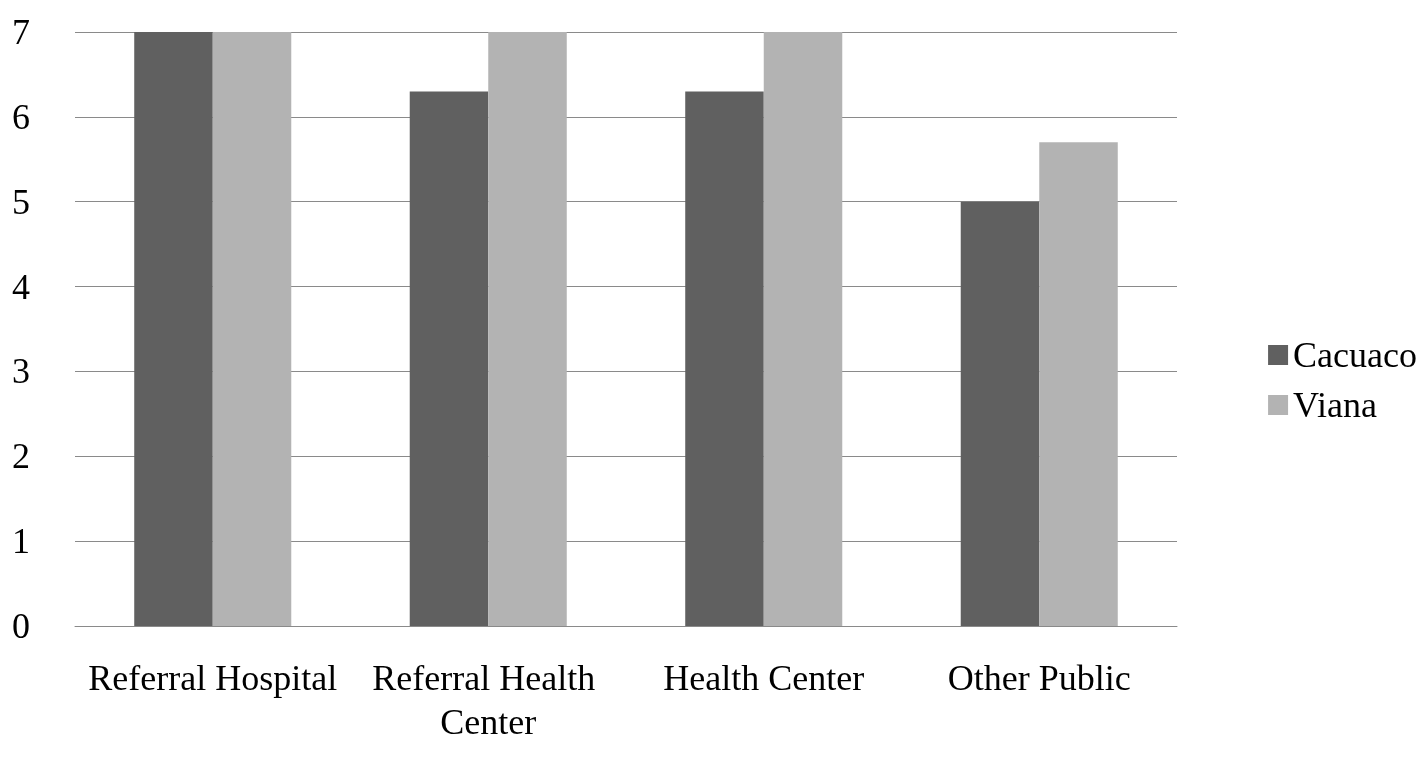  Describe the element at coordinates (1335, 405) in the screenshot. I see `legend-label: Viana` at that location.